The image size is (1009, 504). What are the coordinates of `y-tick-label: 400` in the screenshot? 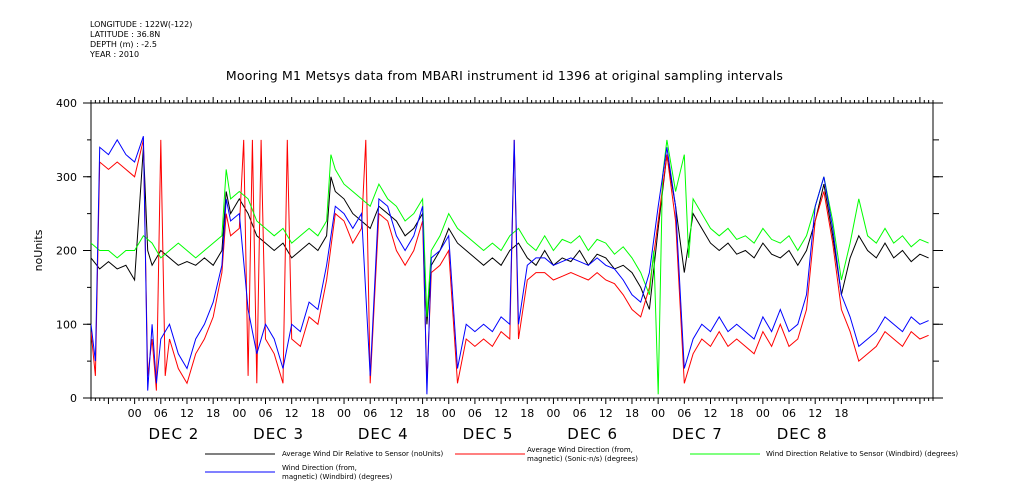 It's located at (66, 103).